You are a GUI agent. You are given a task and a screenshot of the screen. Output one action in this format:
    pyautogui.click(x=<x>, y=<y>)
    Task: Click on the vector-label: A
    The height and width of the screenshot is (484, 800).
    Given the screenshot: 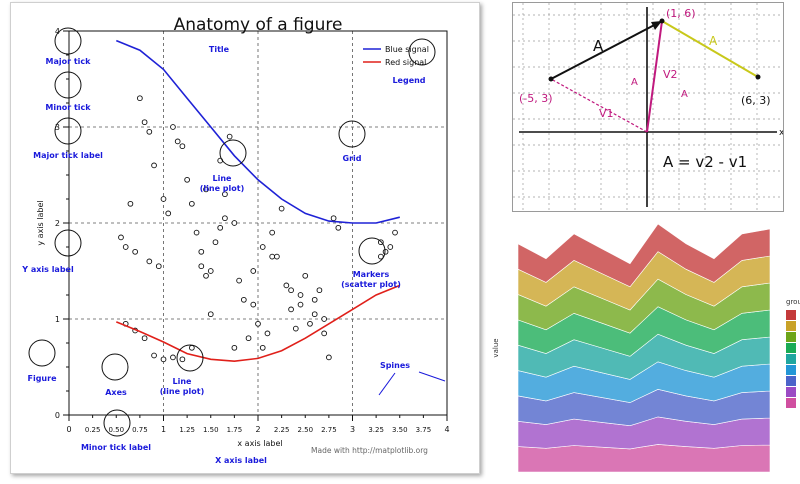 What is the action you would take?
    pyautogui.click(x=634, y=82)
    